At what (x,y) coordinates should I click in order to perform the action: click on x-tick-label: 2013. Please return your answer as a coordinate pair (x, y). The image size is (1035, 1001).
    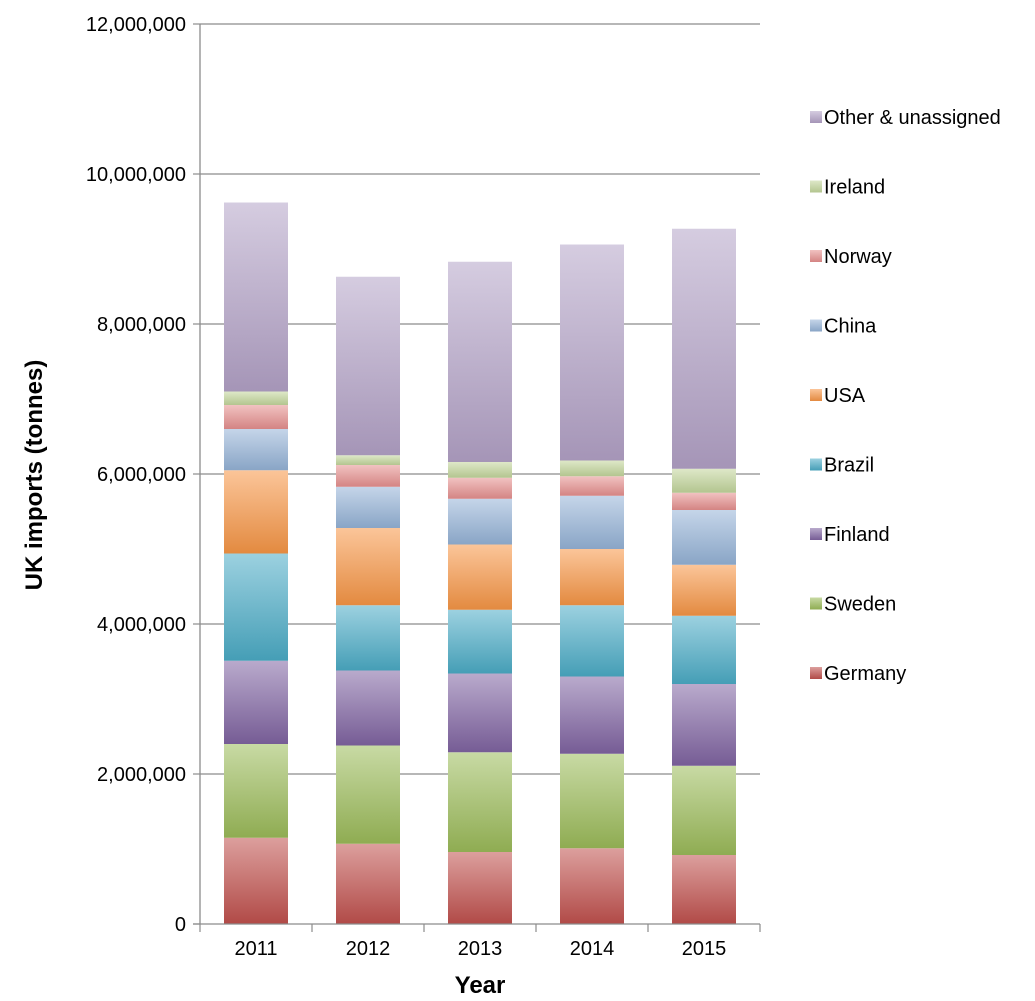
    Looking at the image, I should click on (480, 949).